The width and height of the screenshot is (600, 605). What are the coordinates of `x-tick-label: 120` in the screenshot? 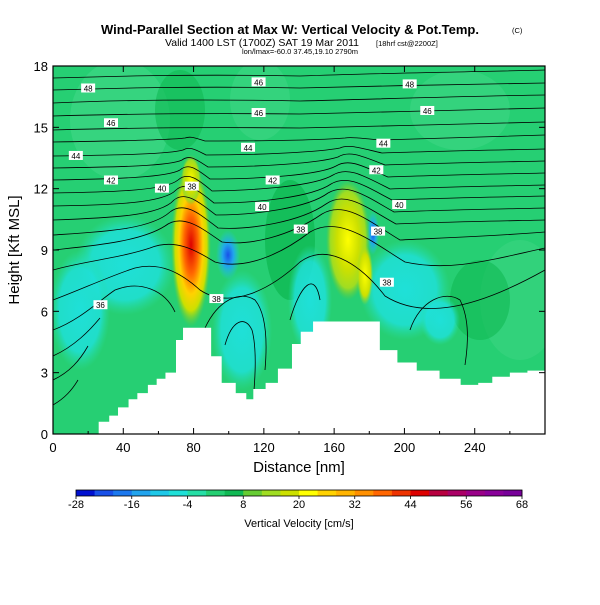 It's located at (264, 447).